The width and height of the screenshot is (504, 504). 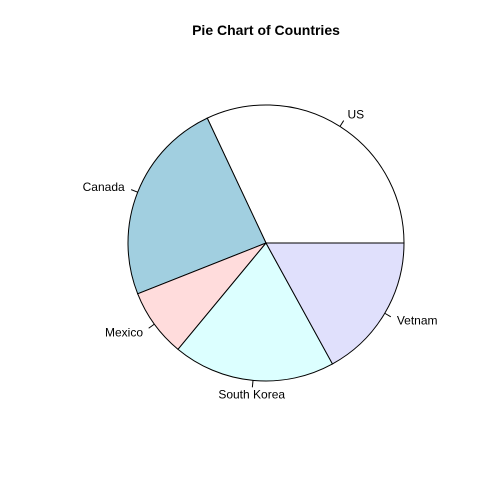 What do you see at coordinates (124, 332) in the screenshot?
I see `label-mexico: Mexico` at bounding box center [124, 332].